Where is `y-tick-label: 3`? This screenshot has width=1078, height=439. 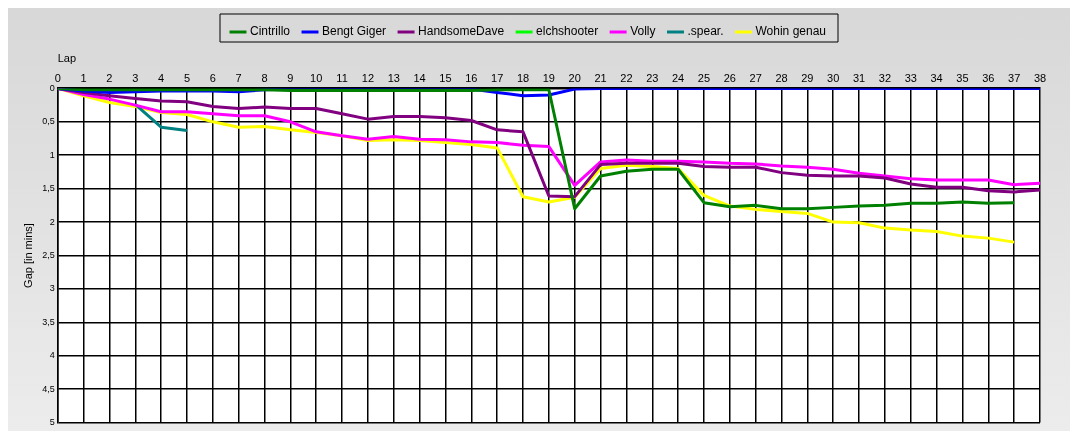
y-tick-label: 3 is located at coordinates (52, 288).